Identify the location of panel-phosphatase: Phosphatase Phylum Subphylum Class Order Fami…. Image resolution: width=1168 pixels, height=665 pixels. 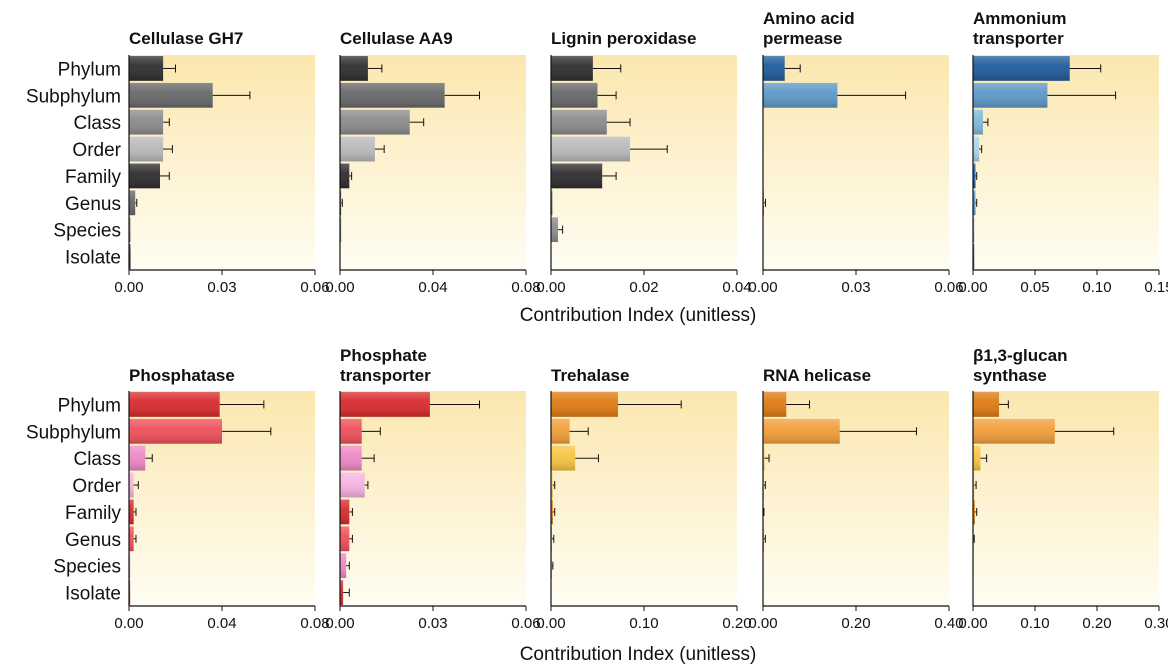
(178, 499).